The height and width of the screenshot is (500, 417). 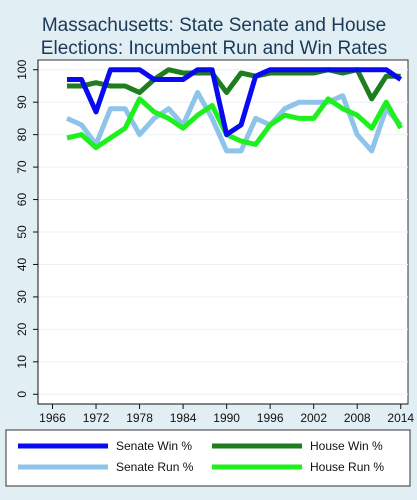 What do you see at coordinates (22, 297) in the screenshot?
I see `y-tick-label-30: 30` at bounding box center [22, 297].